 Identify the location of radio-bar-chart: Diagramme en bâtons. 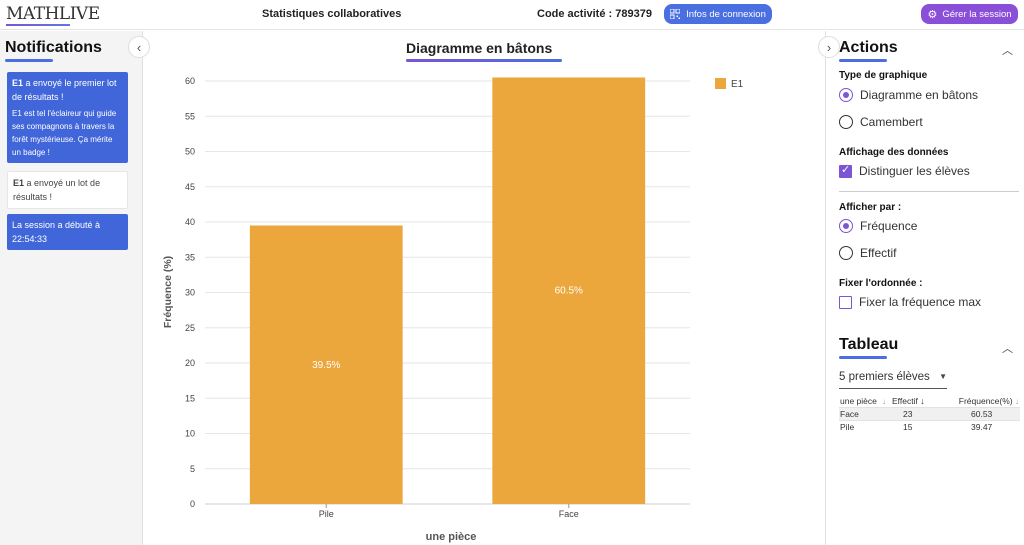
(908, 95).